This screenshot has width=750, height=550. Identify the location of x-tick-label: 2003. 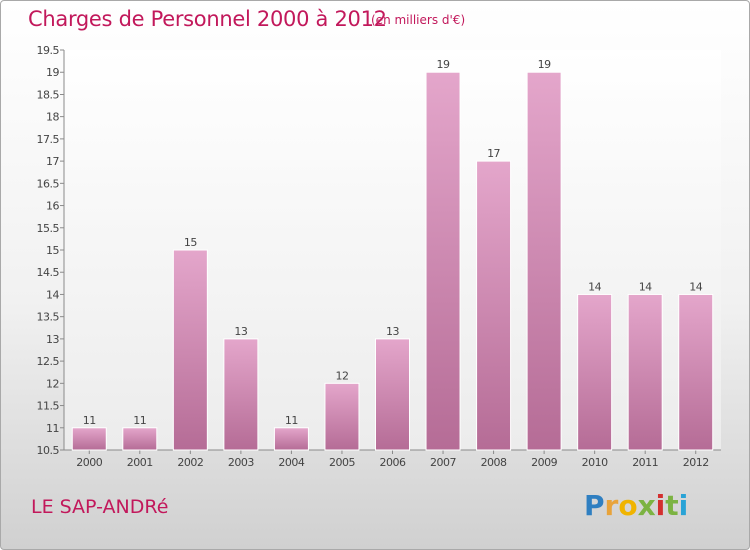
(241, 462).